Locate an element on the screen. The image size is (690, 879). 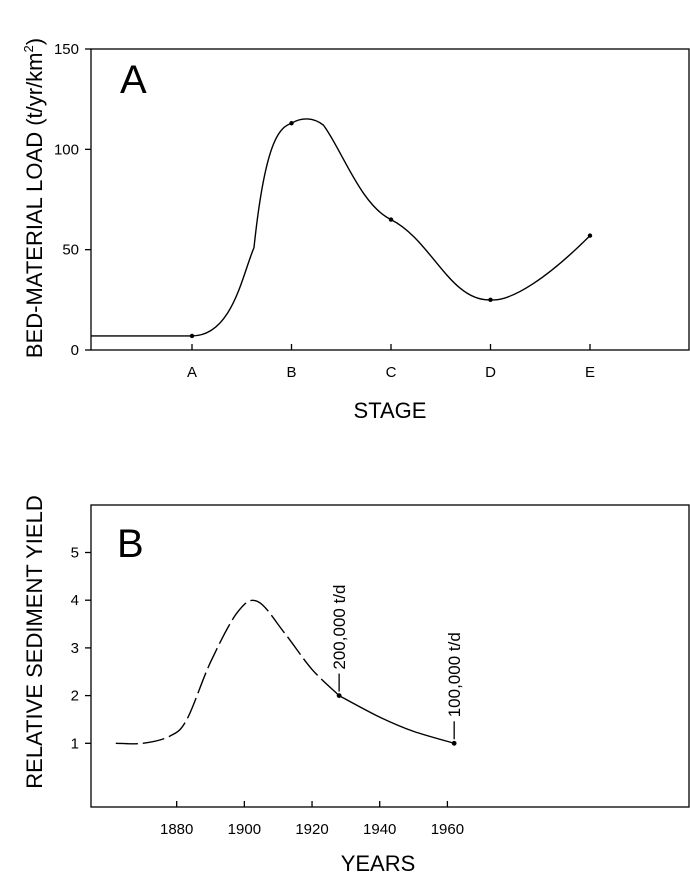
panel-b-x-tick-label: 1940 is located at coordinates (379, 829).